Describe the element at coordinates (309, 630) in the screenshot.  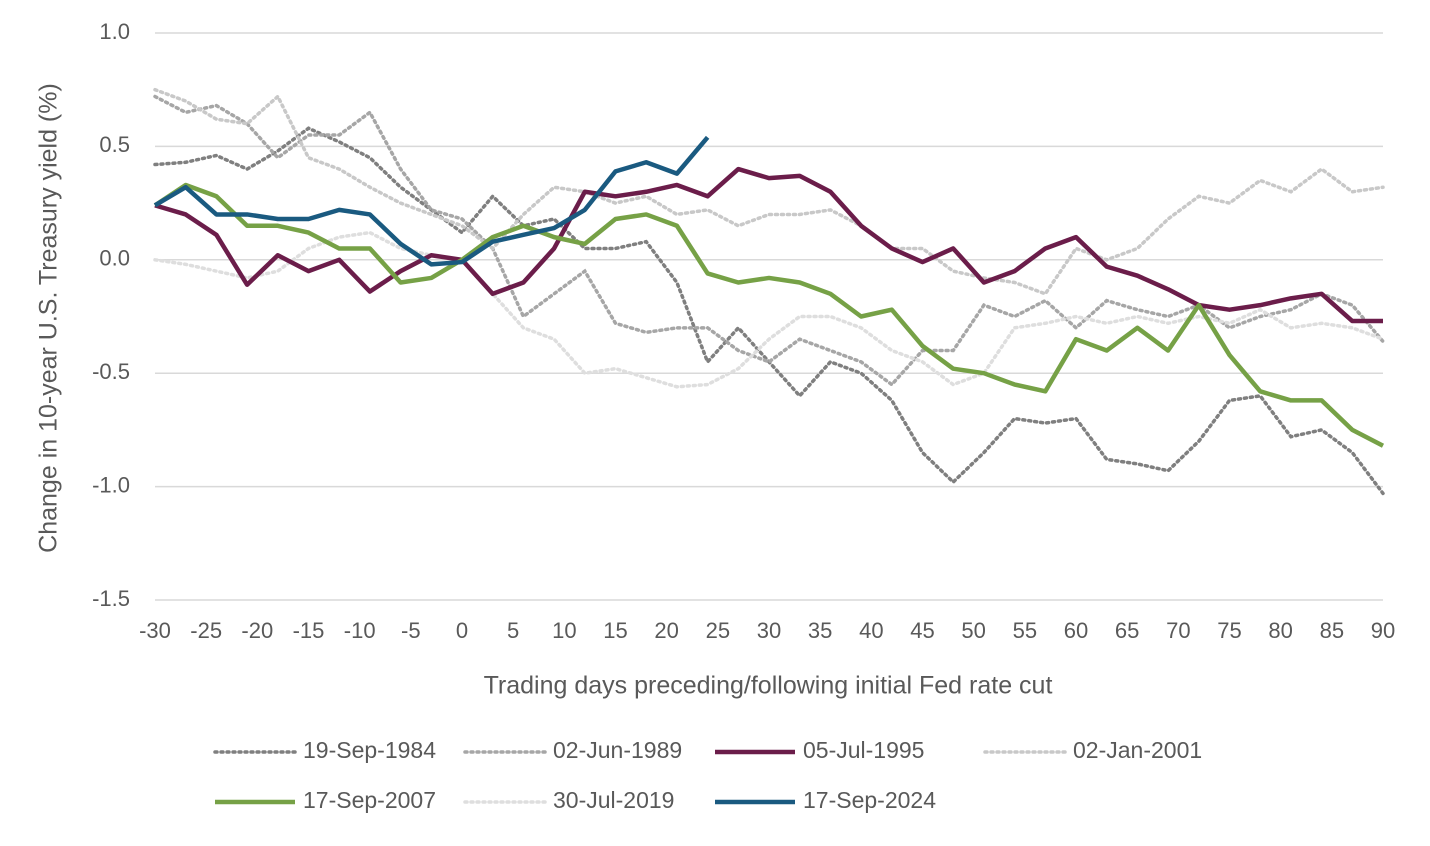
I see `x-tick-label: -15` at that location.